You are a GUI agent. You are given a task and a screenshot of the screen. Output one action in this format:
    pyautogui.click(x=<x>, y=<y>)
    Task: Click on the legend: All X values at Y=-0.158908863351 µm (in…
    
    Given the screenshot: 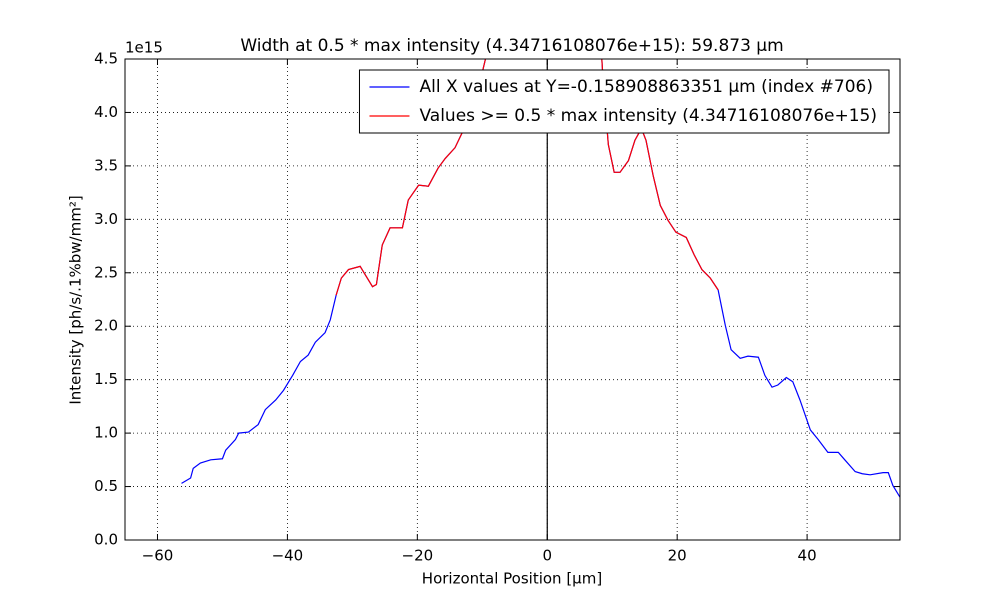 What is the action you would take?
    pyautogui.click(x=624, y=101)
    